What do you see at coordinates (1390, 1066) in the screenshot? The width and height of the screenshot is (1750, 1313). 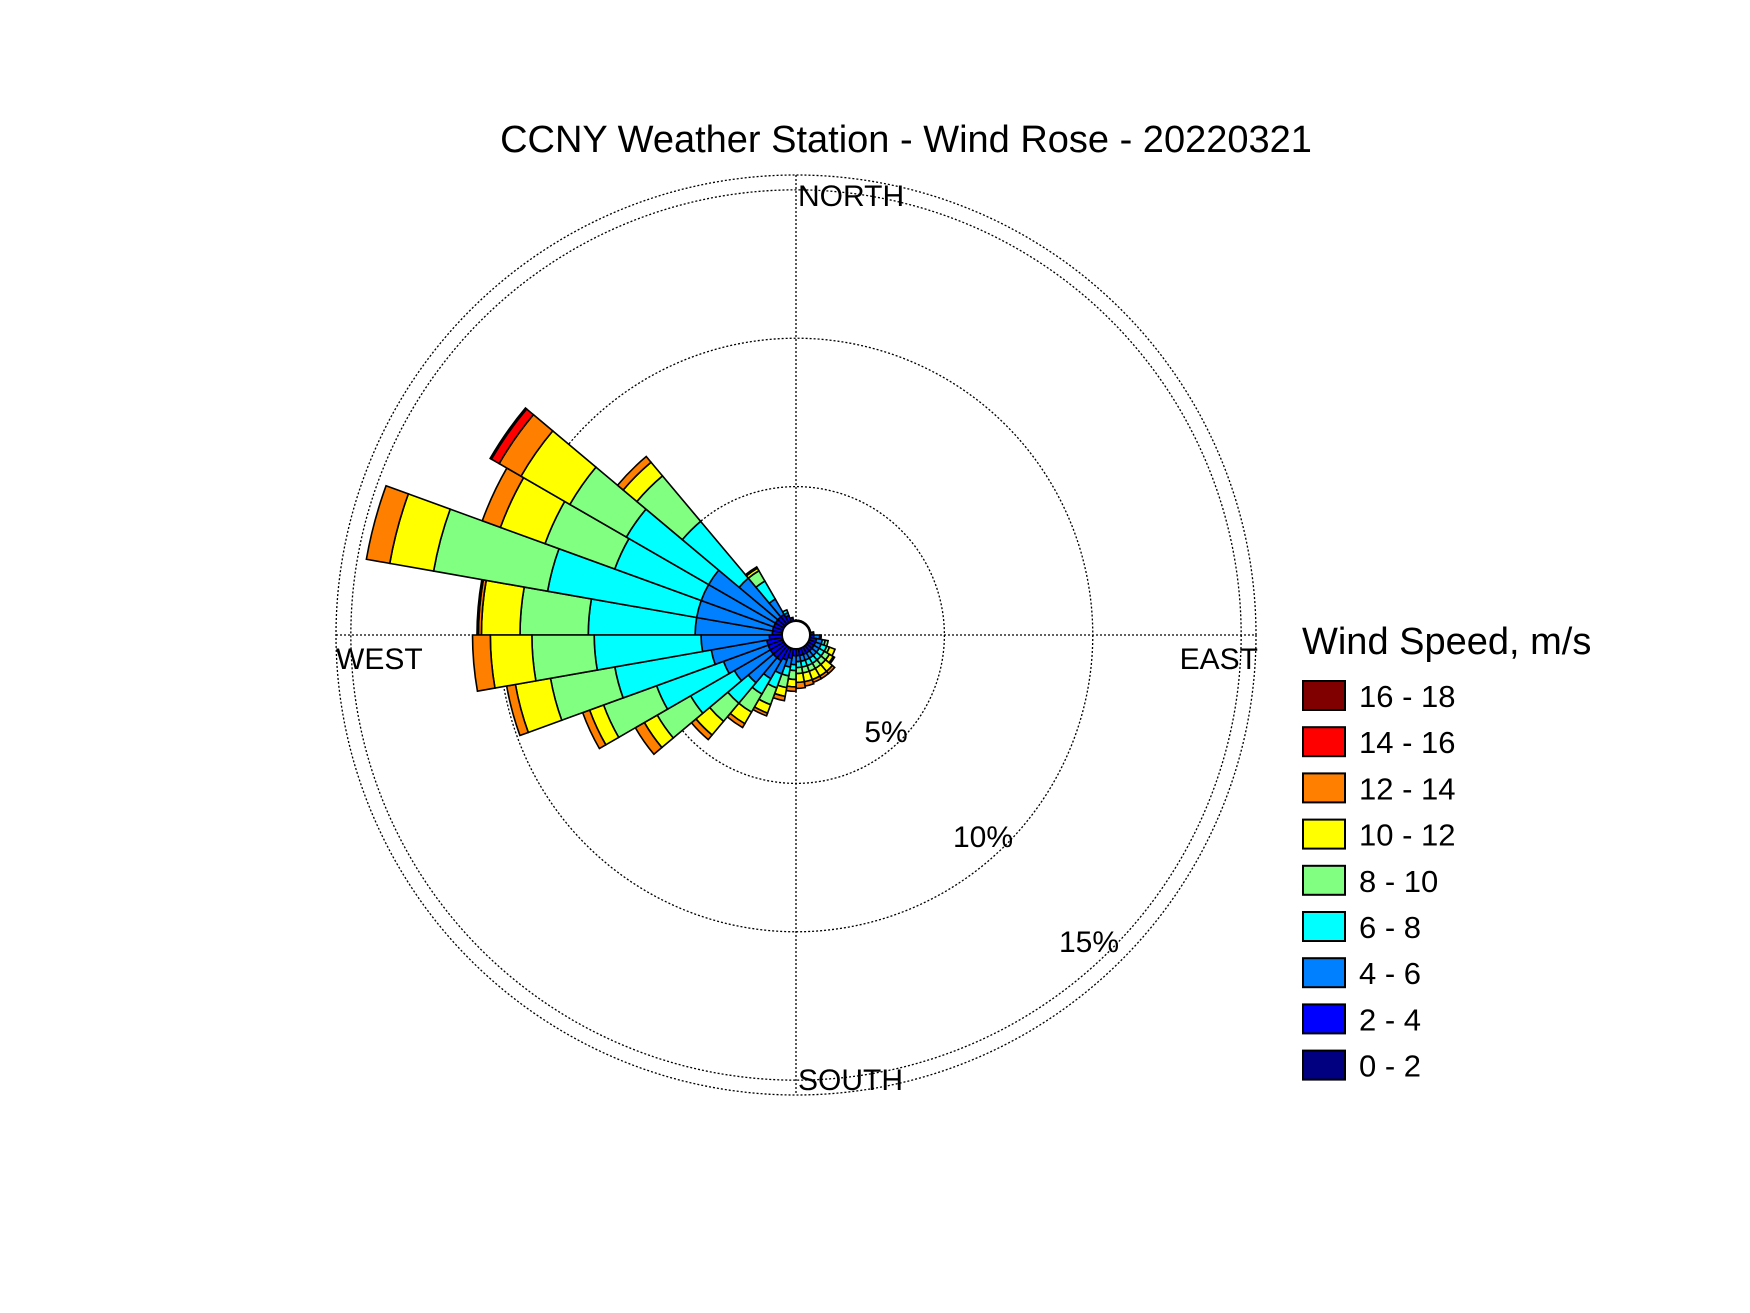 I see `legend-label-8: 0 - 2` at bounding box center [1390, 1066].